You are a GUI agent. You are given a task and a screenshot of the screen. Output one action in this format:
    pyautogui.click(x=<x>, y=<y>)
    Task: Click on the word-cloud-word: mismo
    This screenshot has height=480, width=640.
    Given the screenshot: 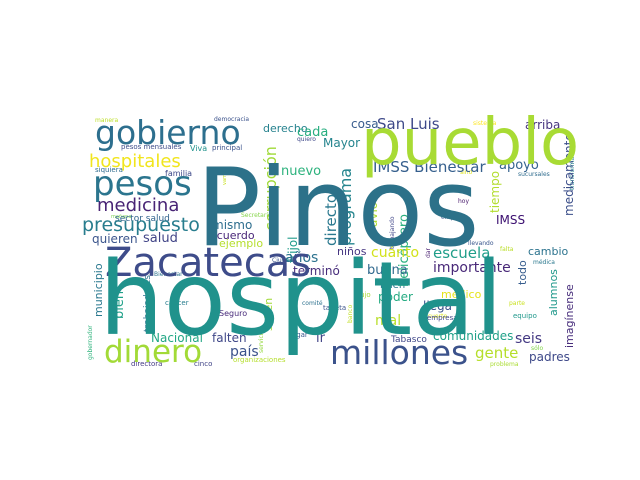 What is the action you would take?
    pyautogui.click(x=232, y=225)
    